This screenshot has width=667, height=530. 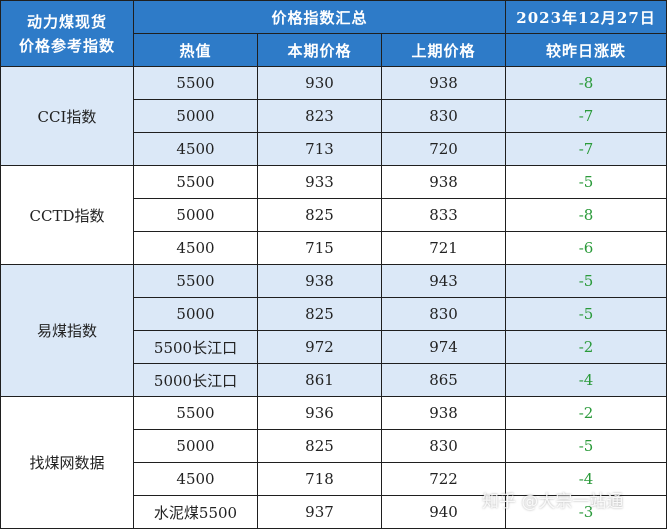 What do you see at coordinates (67, 330) in the screenshot?
I see `index-group-name: 易煤指数` at bounding box center [67, 330].